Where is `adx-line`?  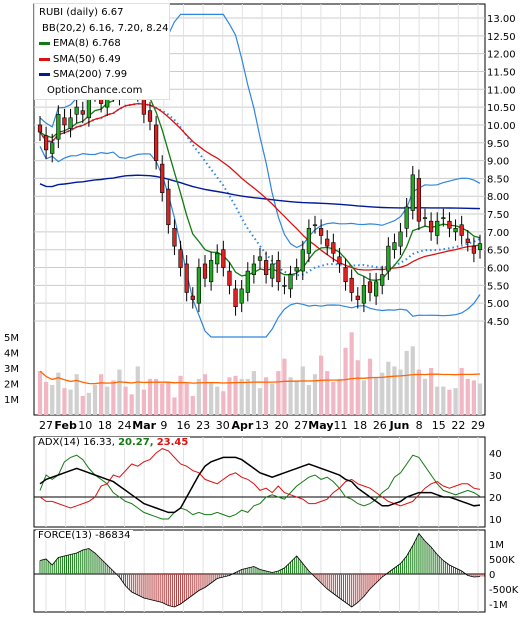 adx-line is located at coordinates (260, 485).